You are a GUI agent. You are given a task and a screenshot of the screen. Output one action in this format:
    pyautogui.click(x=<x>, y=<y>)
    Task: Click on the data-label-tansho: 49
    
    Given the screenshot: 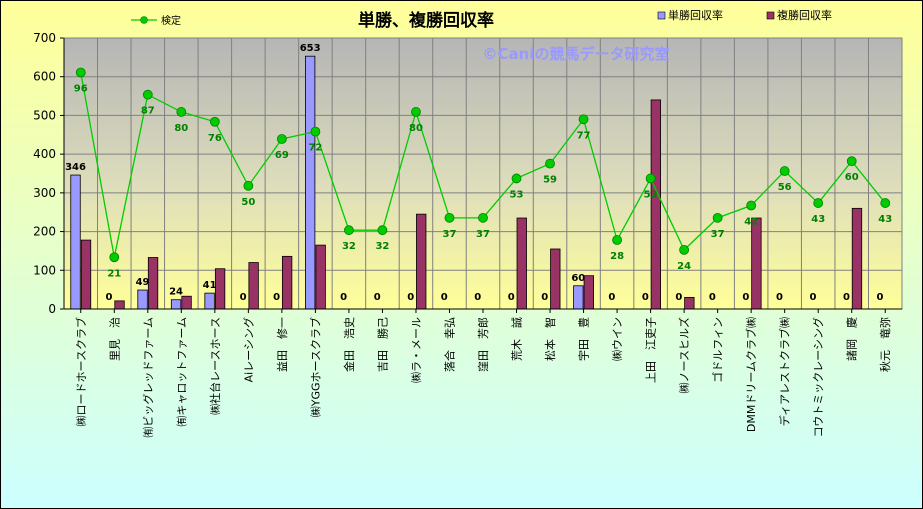 What is the action you would take?
    pyautogui.click(x=143, y=282)
    